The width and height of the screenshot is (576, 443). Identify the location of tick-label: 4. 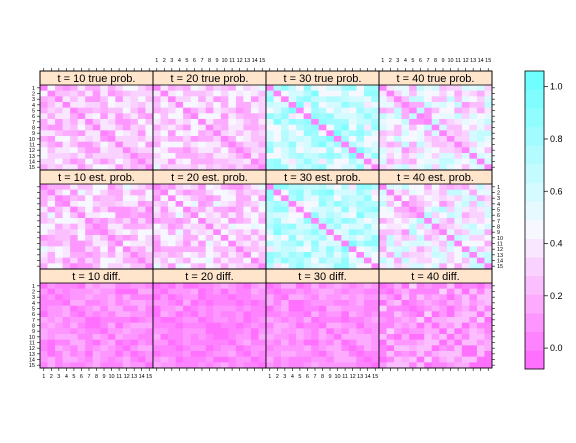
(66, 377).